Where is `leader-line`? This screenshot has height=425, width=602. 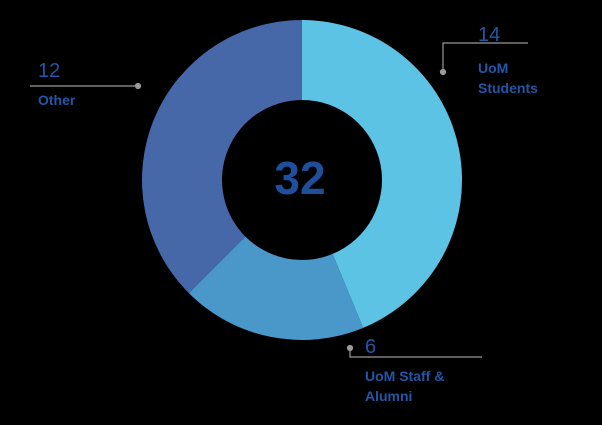 leader-line is located at coordinates (485, 57).